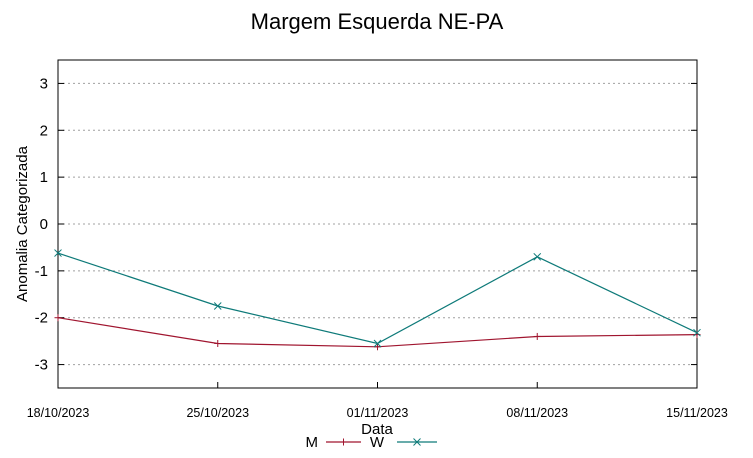 The image size is (753, 458). Describe the element at coordinates (537, 413) in the screenshot. I see `x-tick-label: 08/11/2023` at that location.